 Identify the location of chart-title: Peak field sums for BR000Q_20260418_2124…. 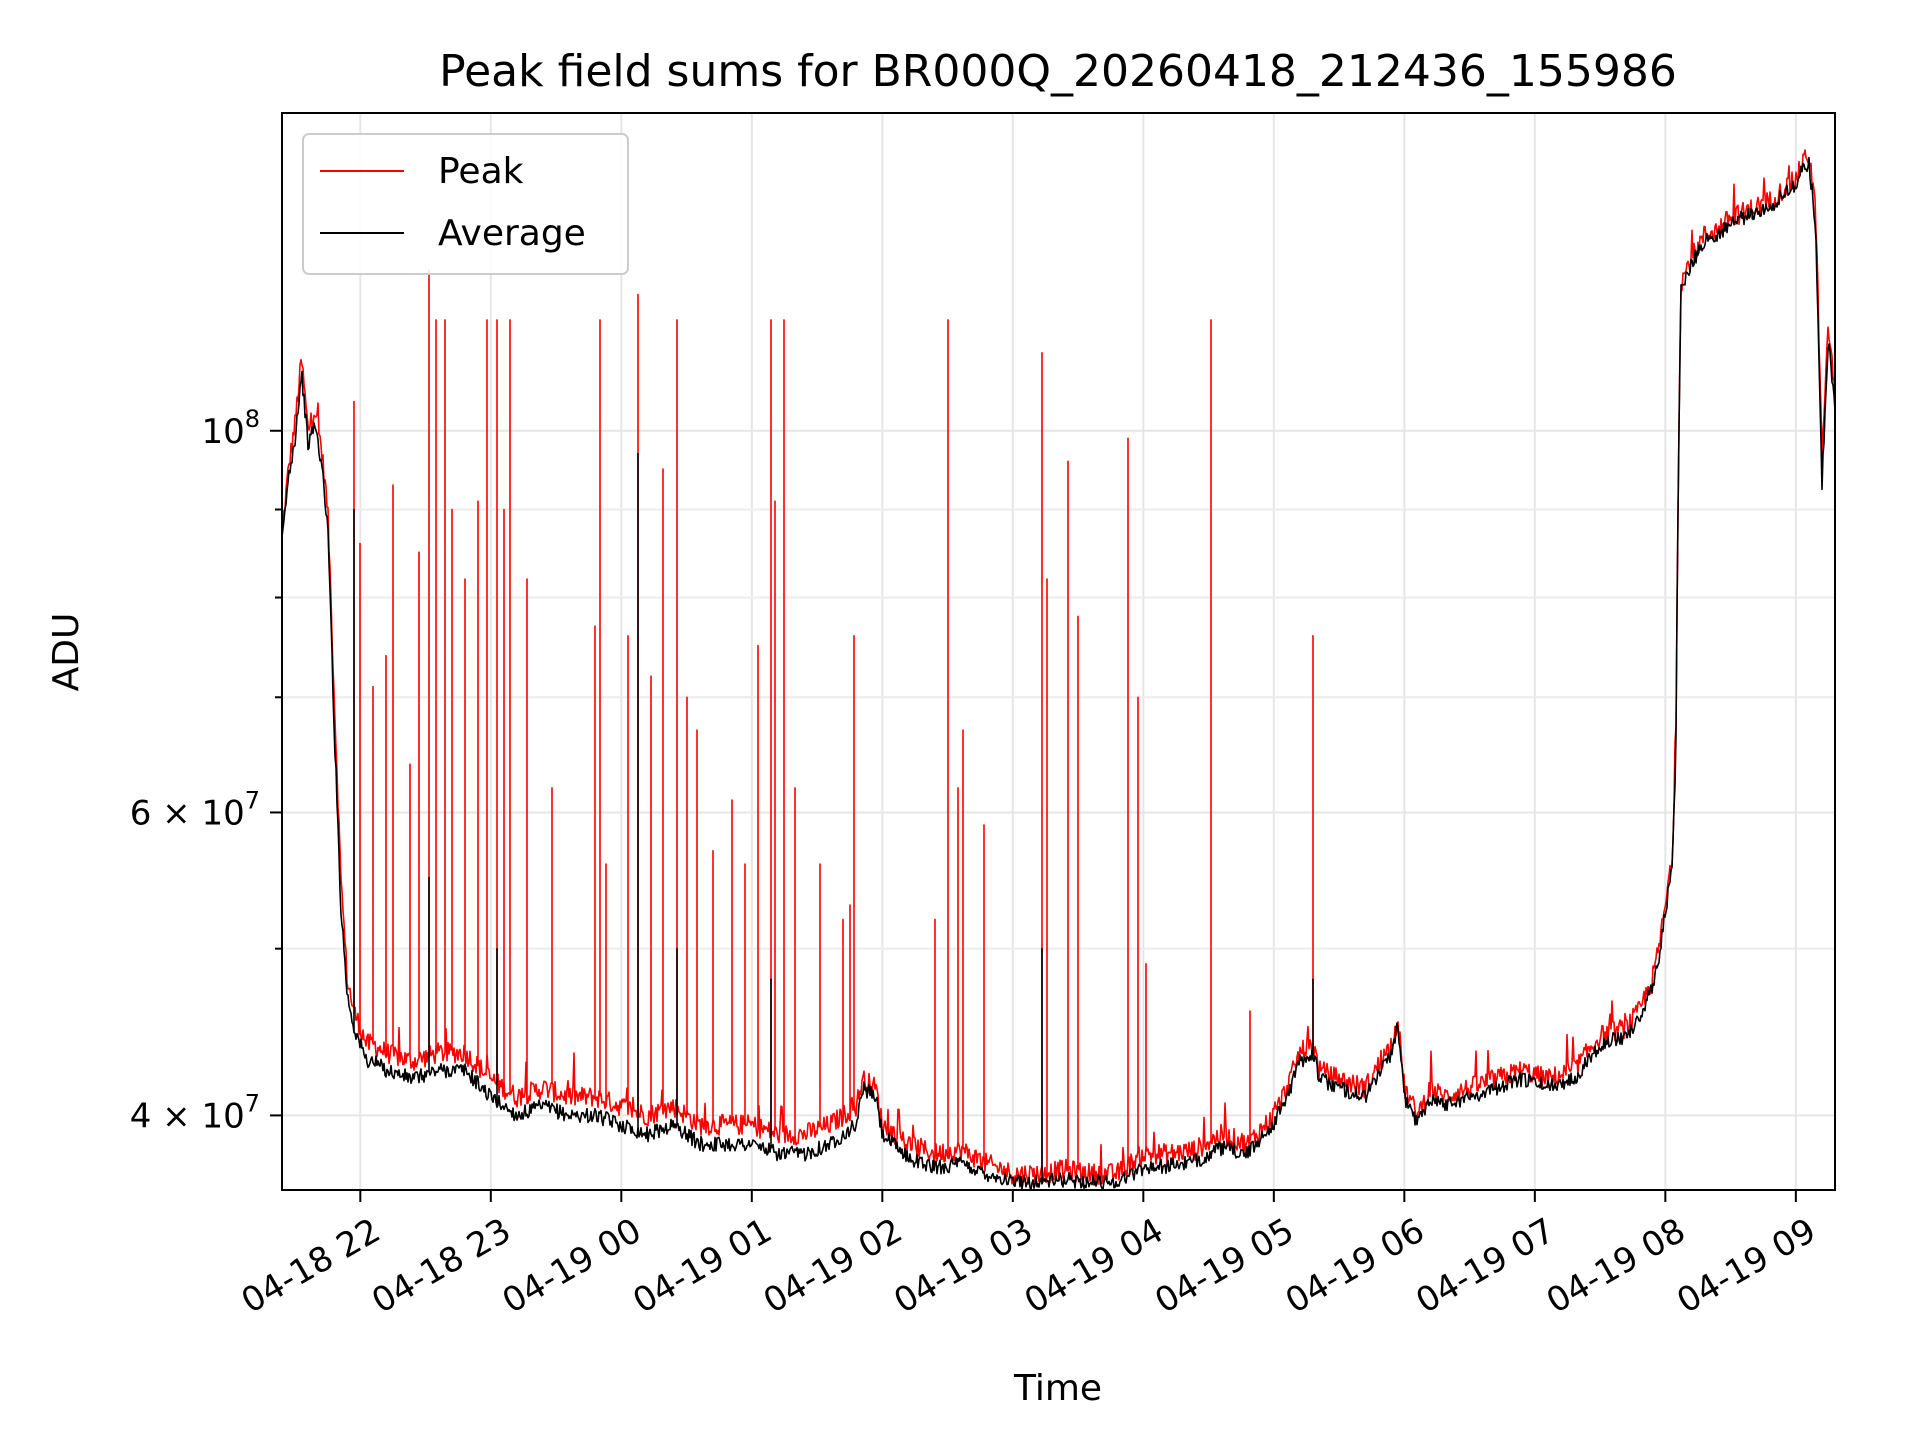
(1058, 71).